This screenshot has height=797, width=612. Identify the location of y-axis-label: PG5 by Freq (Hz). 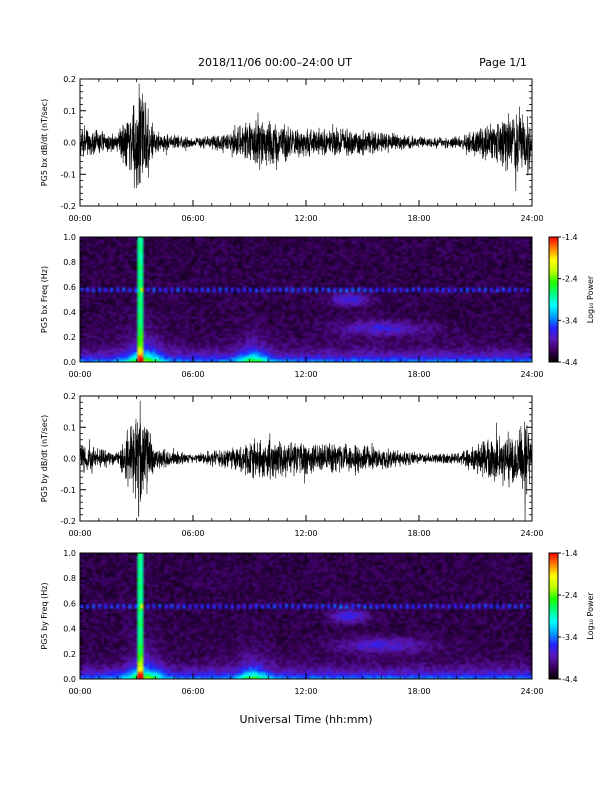
(44, 615).